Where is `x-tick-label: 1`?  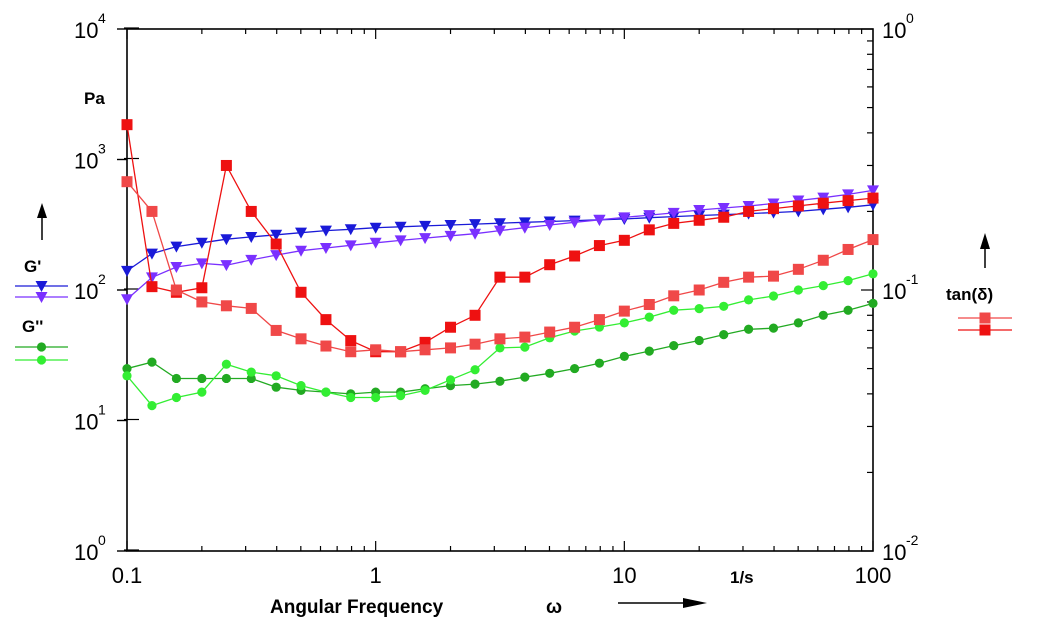
x-tick-label: 1 is located at coordinates (376, 575).